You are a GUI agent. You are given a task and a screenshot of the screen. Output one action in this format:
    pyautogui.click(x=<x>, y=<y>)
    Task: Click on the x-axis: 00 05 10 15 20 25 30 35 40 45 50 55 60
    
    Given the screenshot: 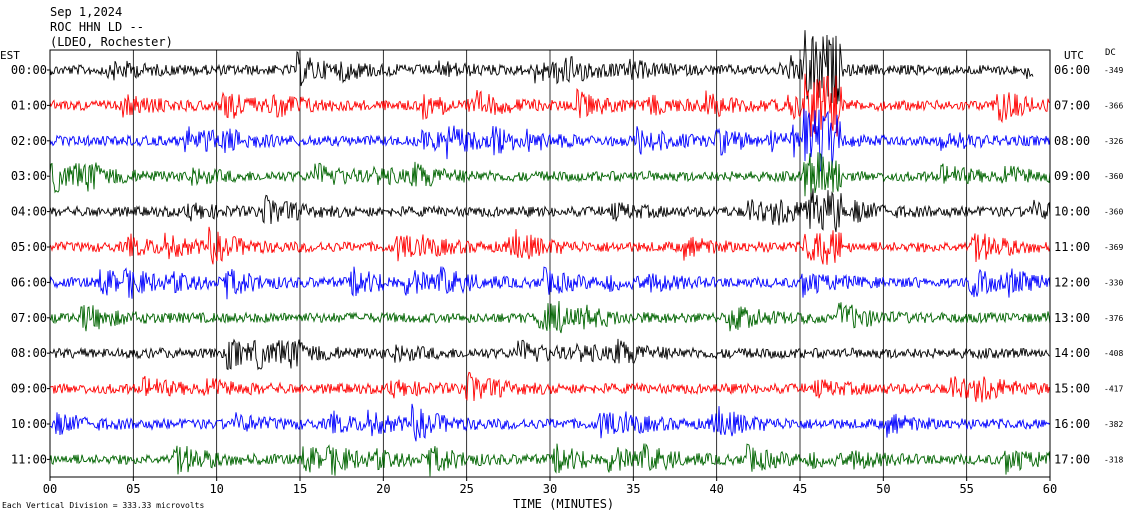 What is the action you would take?
    pyautogui.click(x=550, y=486)
    